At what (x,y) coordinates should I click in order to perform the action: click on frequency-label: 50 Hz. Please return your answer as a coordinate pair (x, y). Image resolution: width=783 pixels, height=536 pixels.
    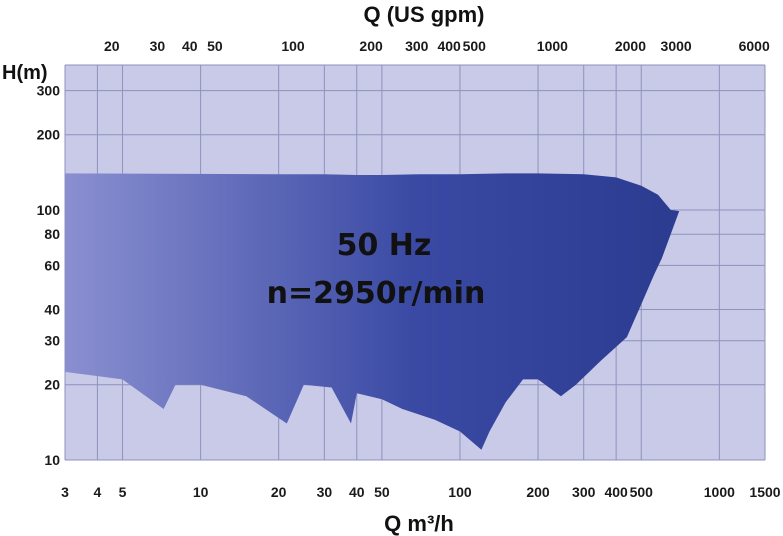
    Looking at the image, I should click on (384, 245).